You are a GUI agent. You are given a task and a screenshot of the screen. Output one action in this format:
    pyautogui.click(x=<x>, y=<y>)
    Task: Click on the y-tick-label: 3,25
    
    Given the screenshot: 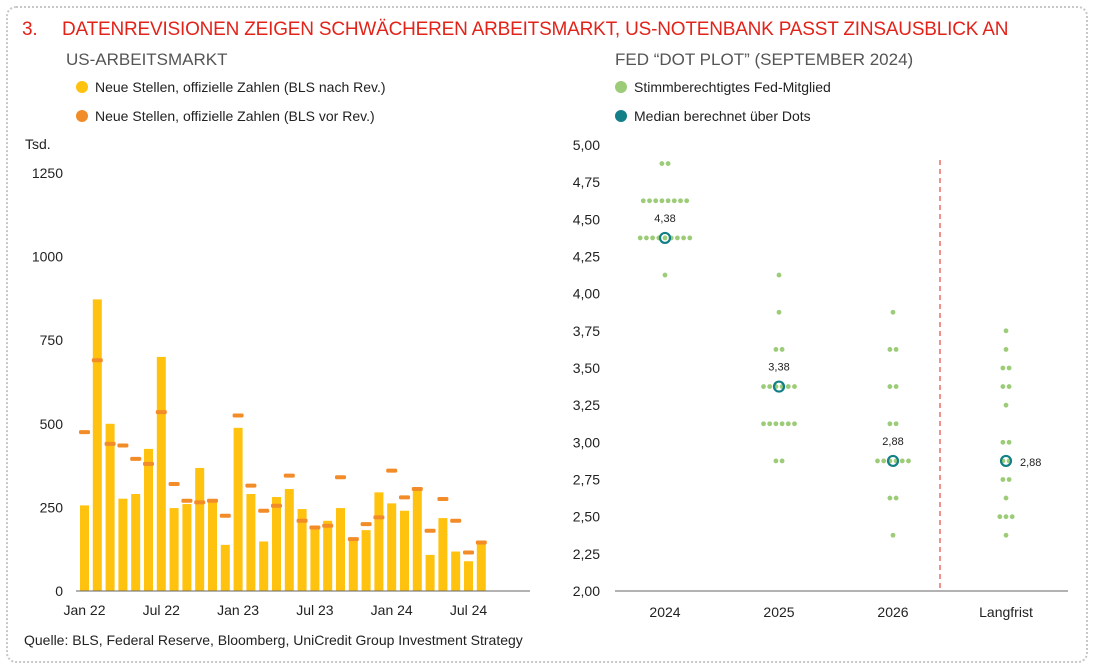 What is the action you would take?
    pyautogui.click(x=586, y=405)
    